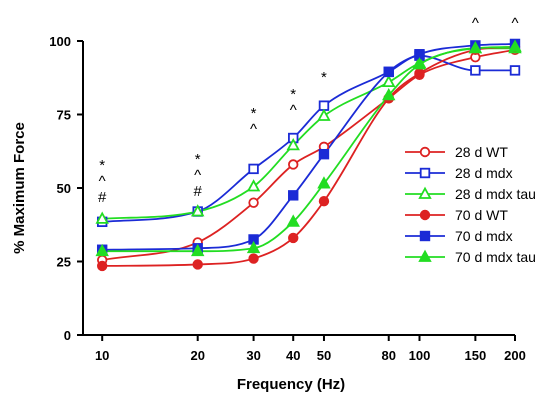 This screenshot has width=560, height=409. Describe the element at coordinates (64, 115) in the screenshot. I see `y-tick-label: 75` at that location.